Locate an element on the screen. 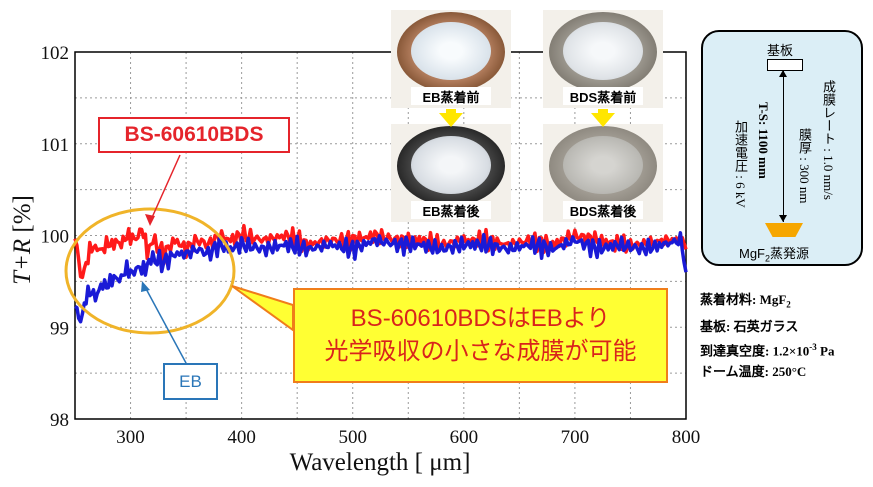 This screenshot has width=873, height=487. substrate-label: 基板 is located at coordinates (780, 50).